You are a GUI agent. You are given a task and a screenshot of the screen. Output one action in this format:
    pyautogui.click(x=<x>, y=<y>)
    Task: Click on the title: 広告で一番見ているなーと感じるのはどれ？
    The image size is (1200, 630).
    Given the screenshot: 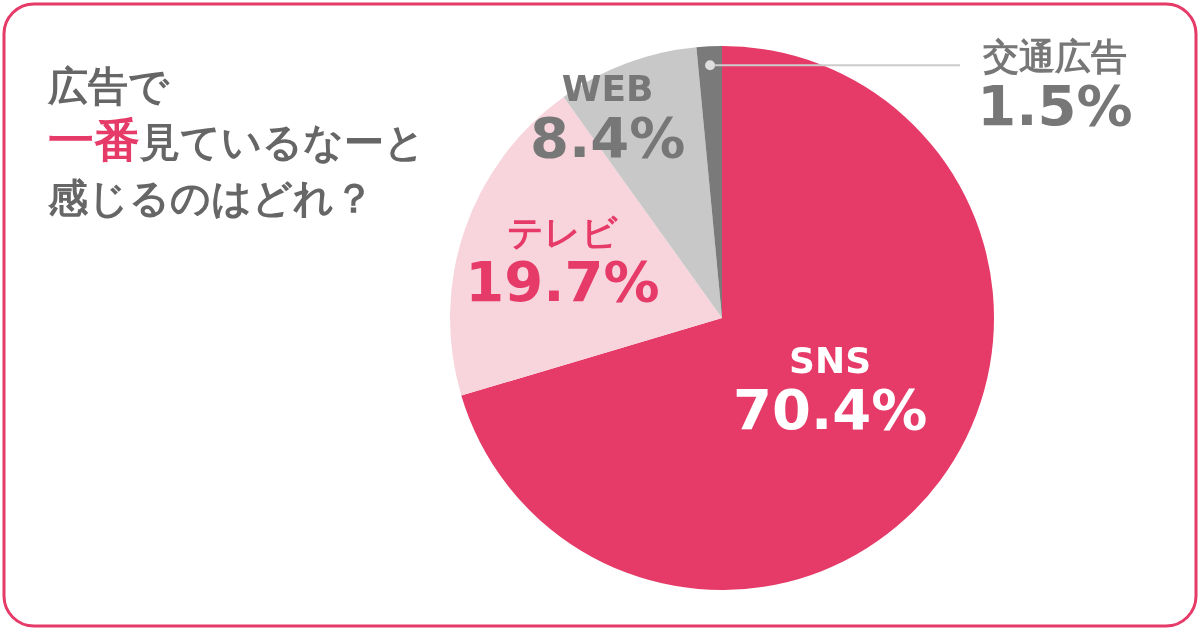 What is the action you would take?
    pyautogui.click(x=236, y=142)
    